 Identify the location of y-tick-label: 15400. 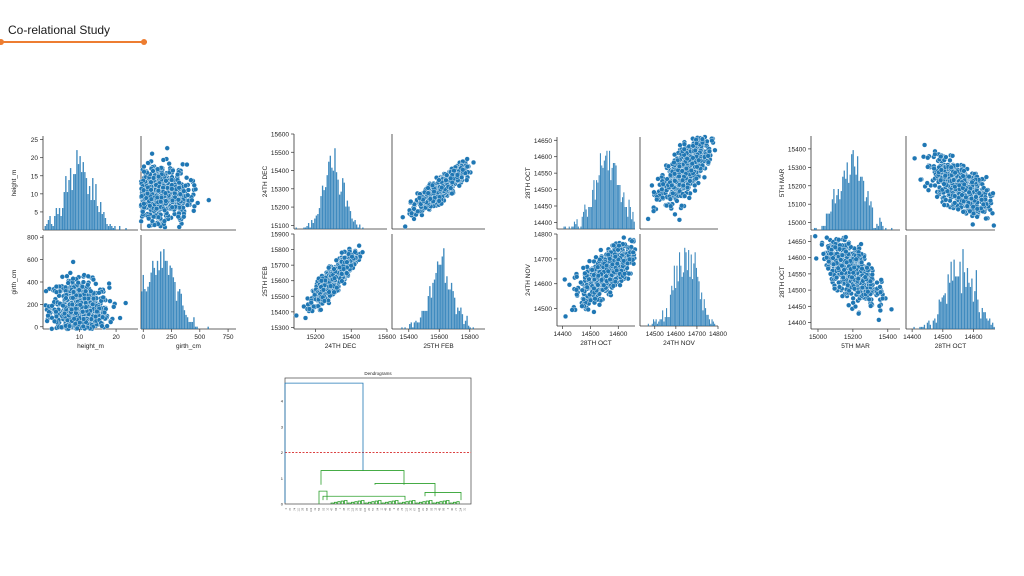
(280, 312).